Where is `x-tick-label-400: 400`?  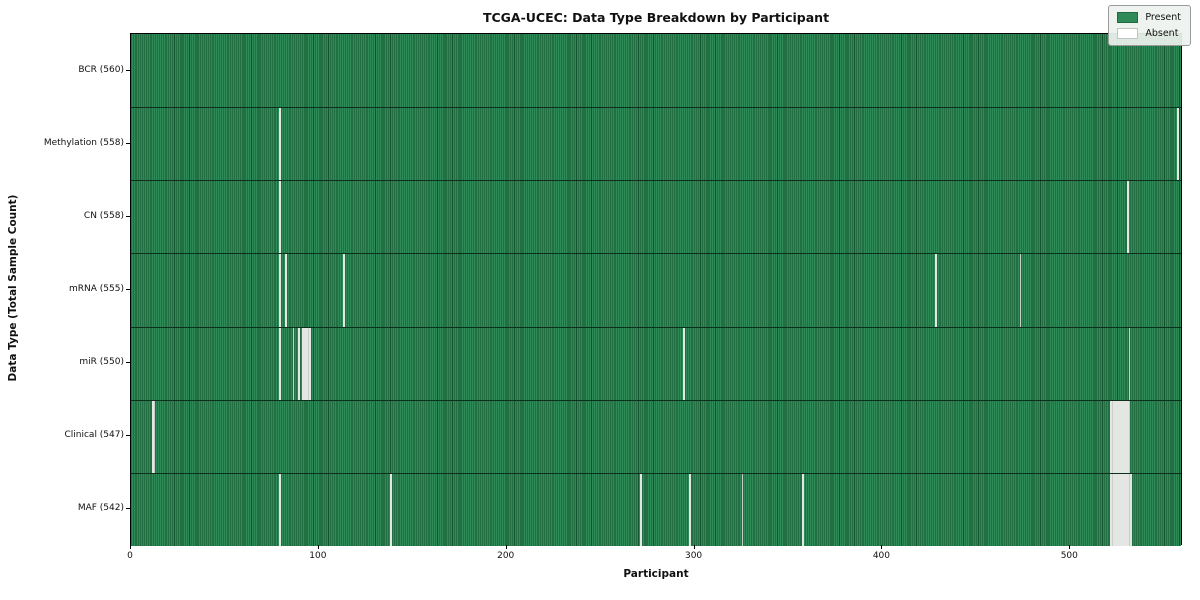
x-tick-label-400: 400 is located at coordinates (881, 556).